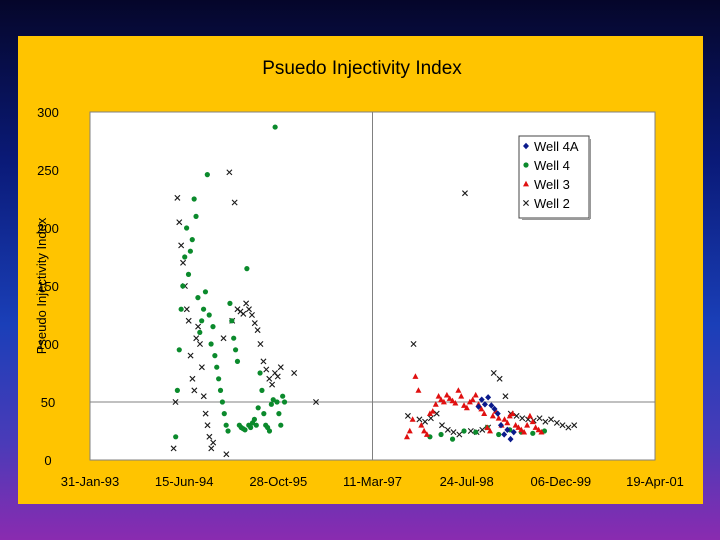  What do you see at coordinates (552, 184) in the screenshot?
I see `legend-label: Well 3` at bounding box center [552, 184].